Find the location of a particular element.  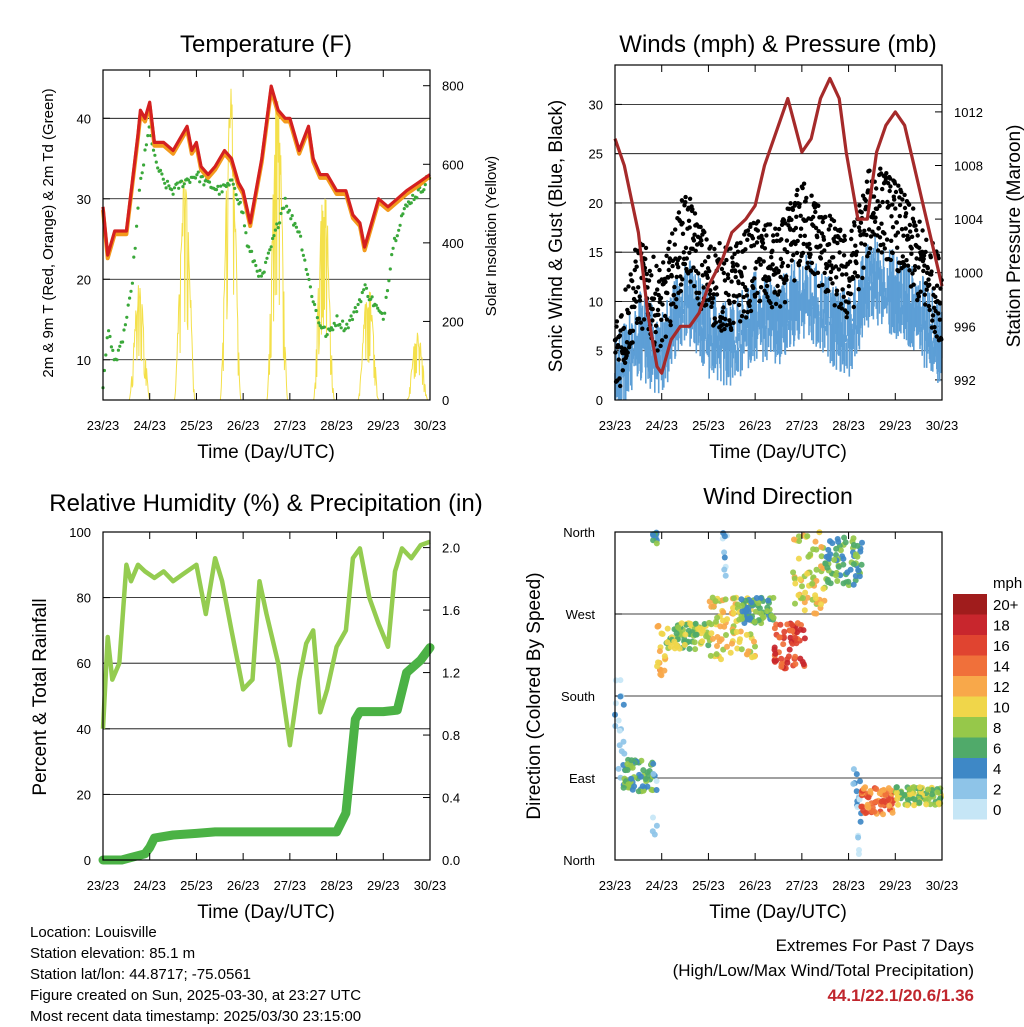

direction-title: Wind Direction is located at coordinates (778, 496).